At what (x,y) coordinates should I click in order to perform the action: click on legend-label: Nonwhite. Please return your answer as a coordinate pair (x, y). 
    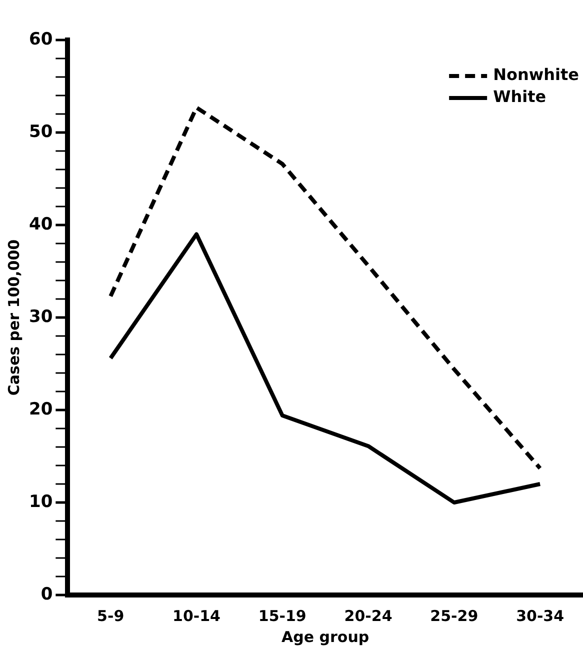
    Looking at the image, I should click on (536, 74).